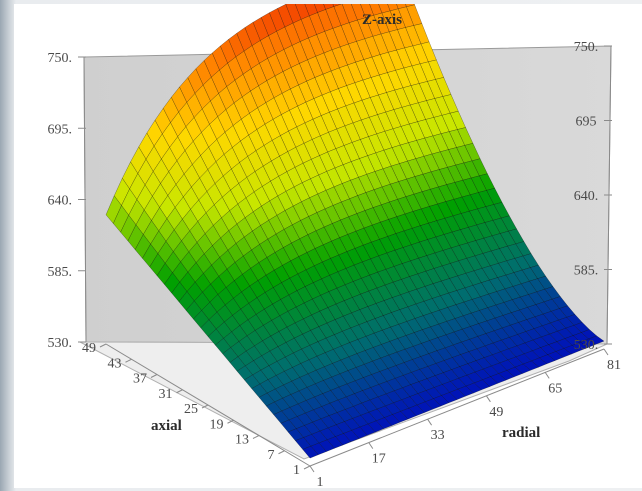 The image size is (642, 491). What do you see at coordinates (586, 47) in the screenshot?
I see `z-tick-label-right: 750.` at bounding box center [586, 47].